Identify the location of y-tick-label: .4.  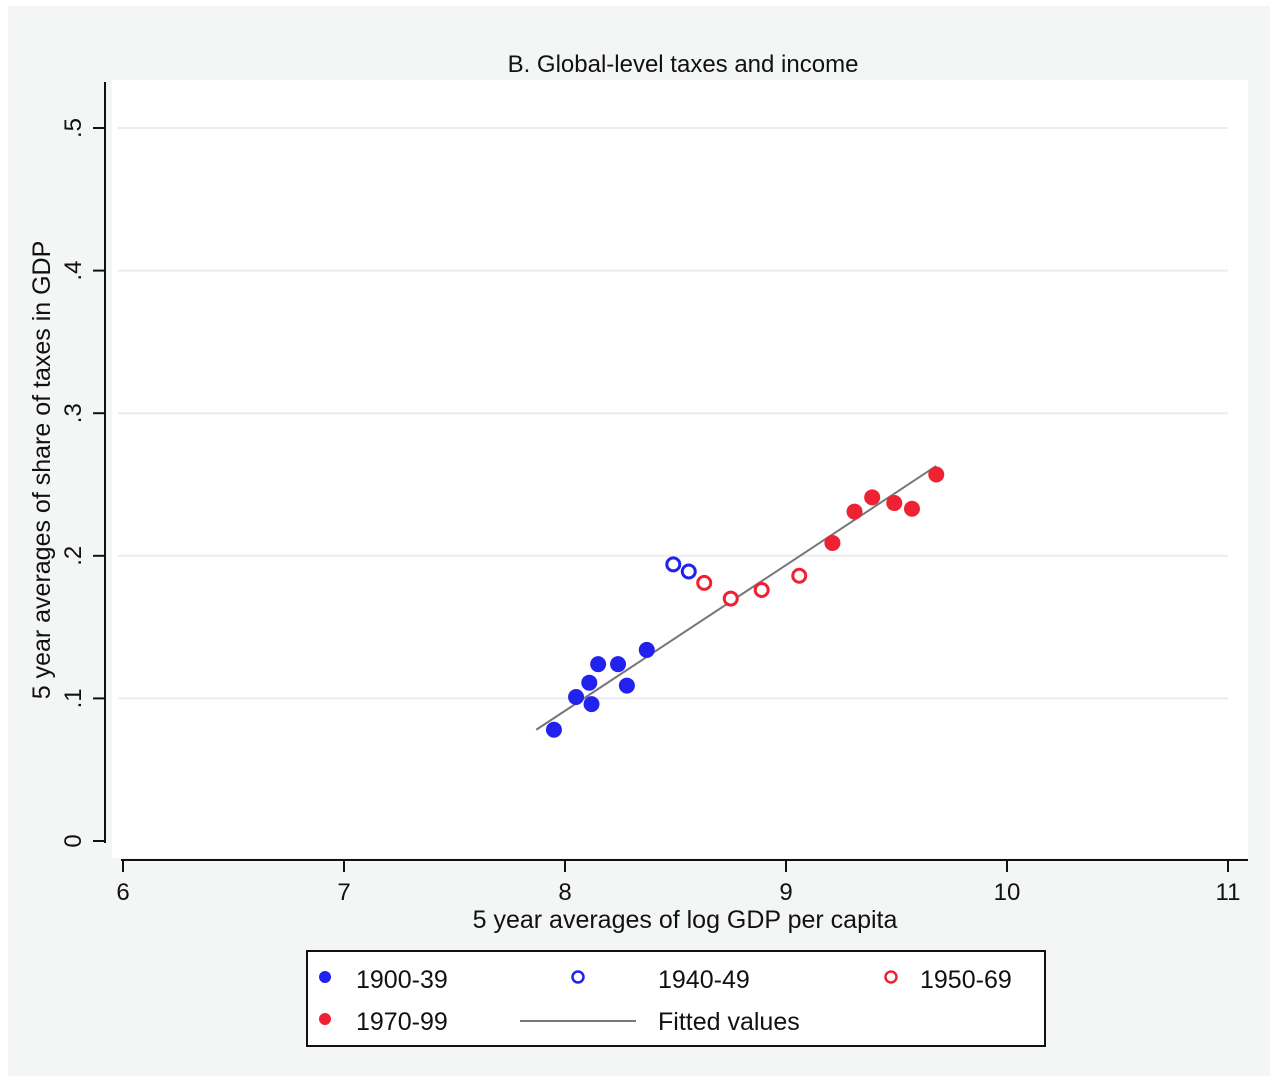
(73, 271).